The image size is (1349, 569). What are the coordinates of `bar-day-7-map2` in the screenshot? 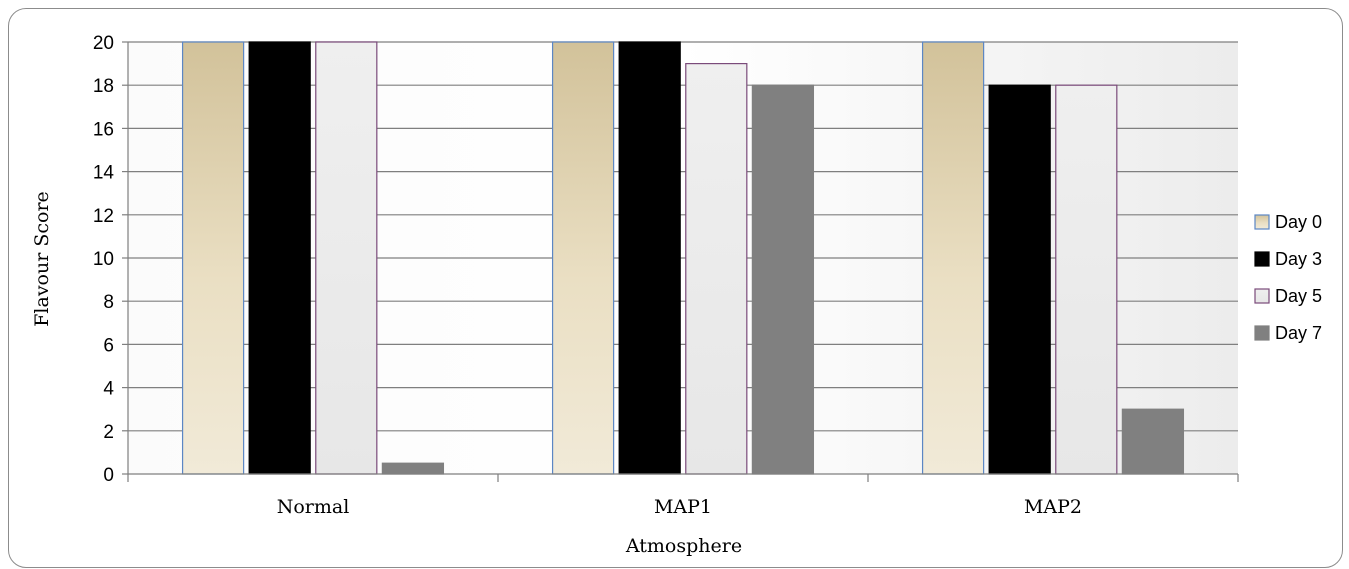 It's located at (1153, 441).